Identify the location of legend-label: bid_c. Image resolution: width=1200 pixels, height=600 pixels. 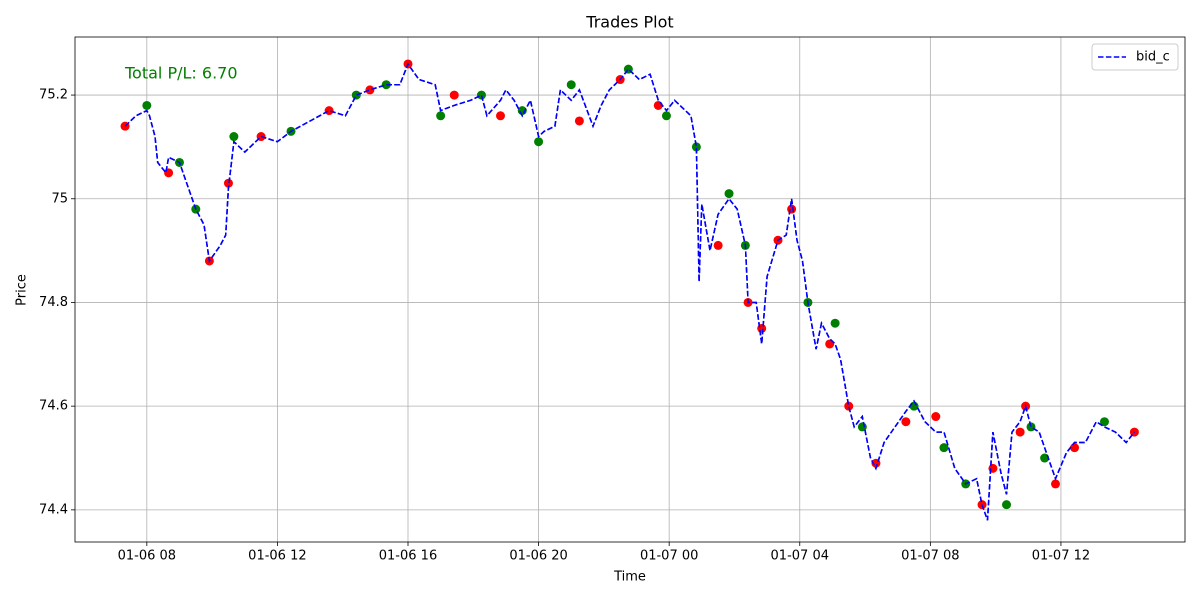
(1153, 57).